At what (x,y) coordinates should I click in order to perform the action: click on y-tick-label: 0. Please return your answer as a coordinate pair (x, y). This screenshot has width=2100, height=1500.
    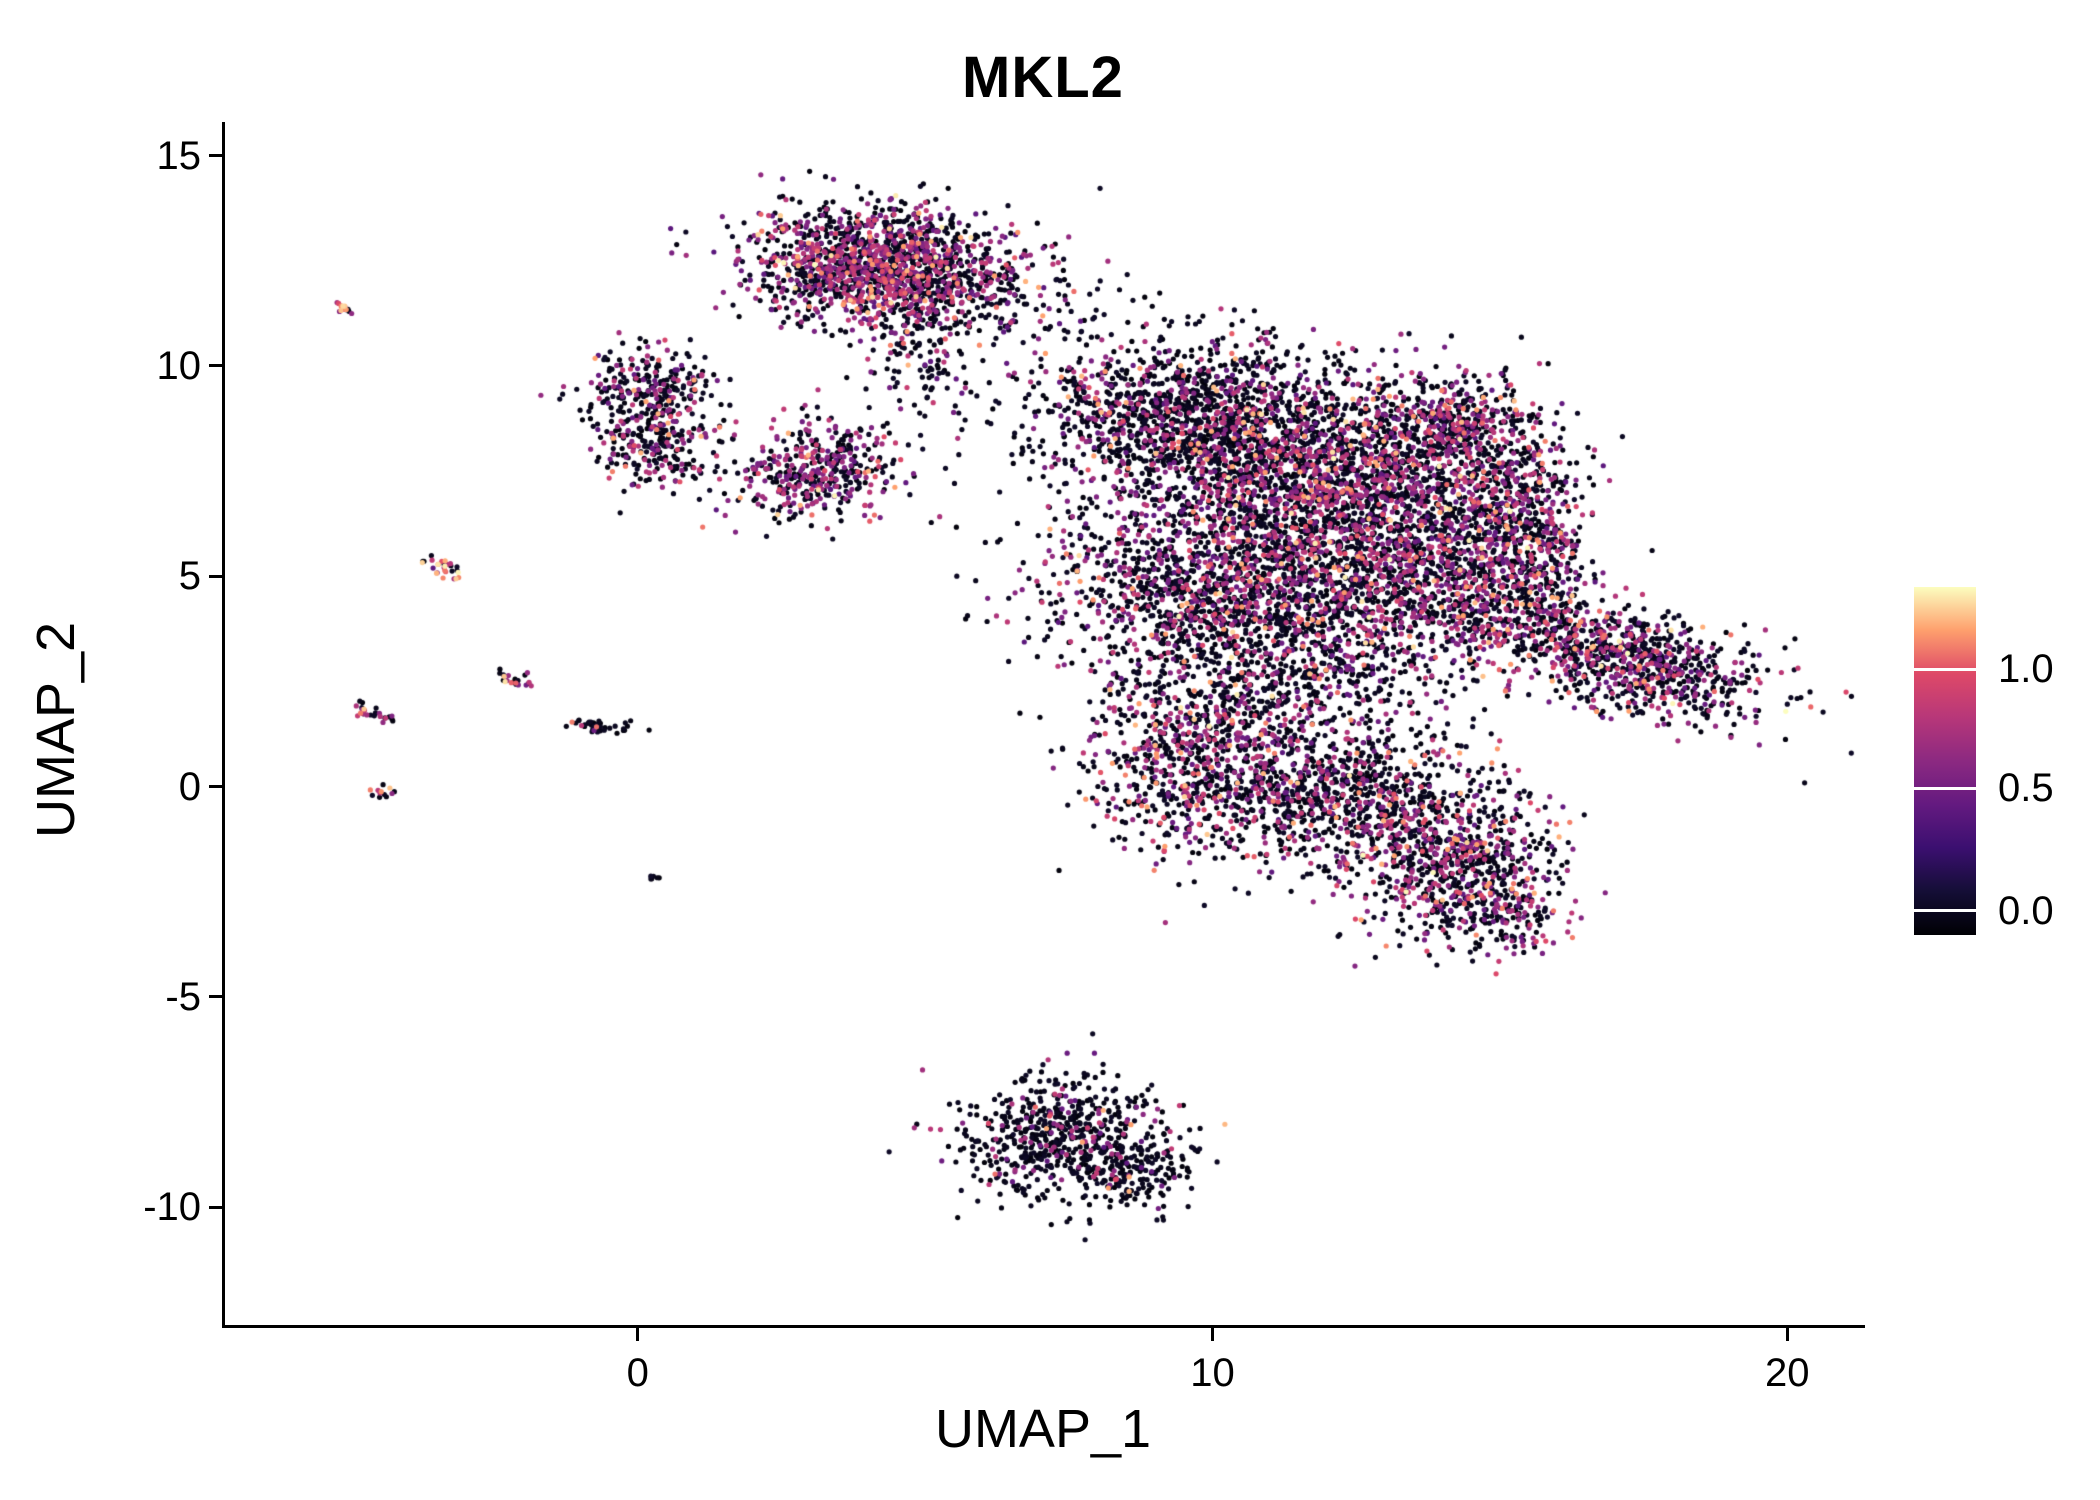
    Looking at the image, I should click on (189, 786).